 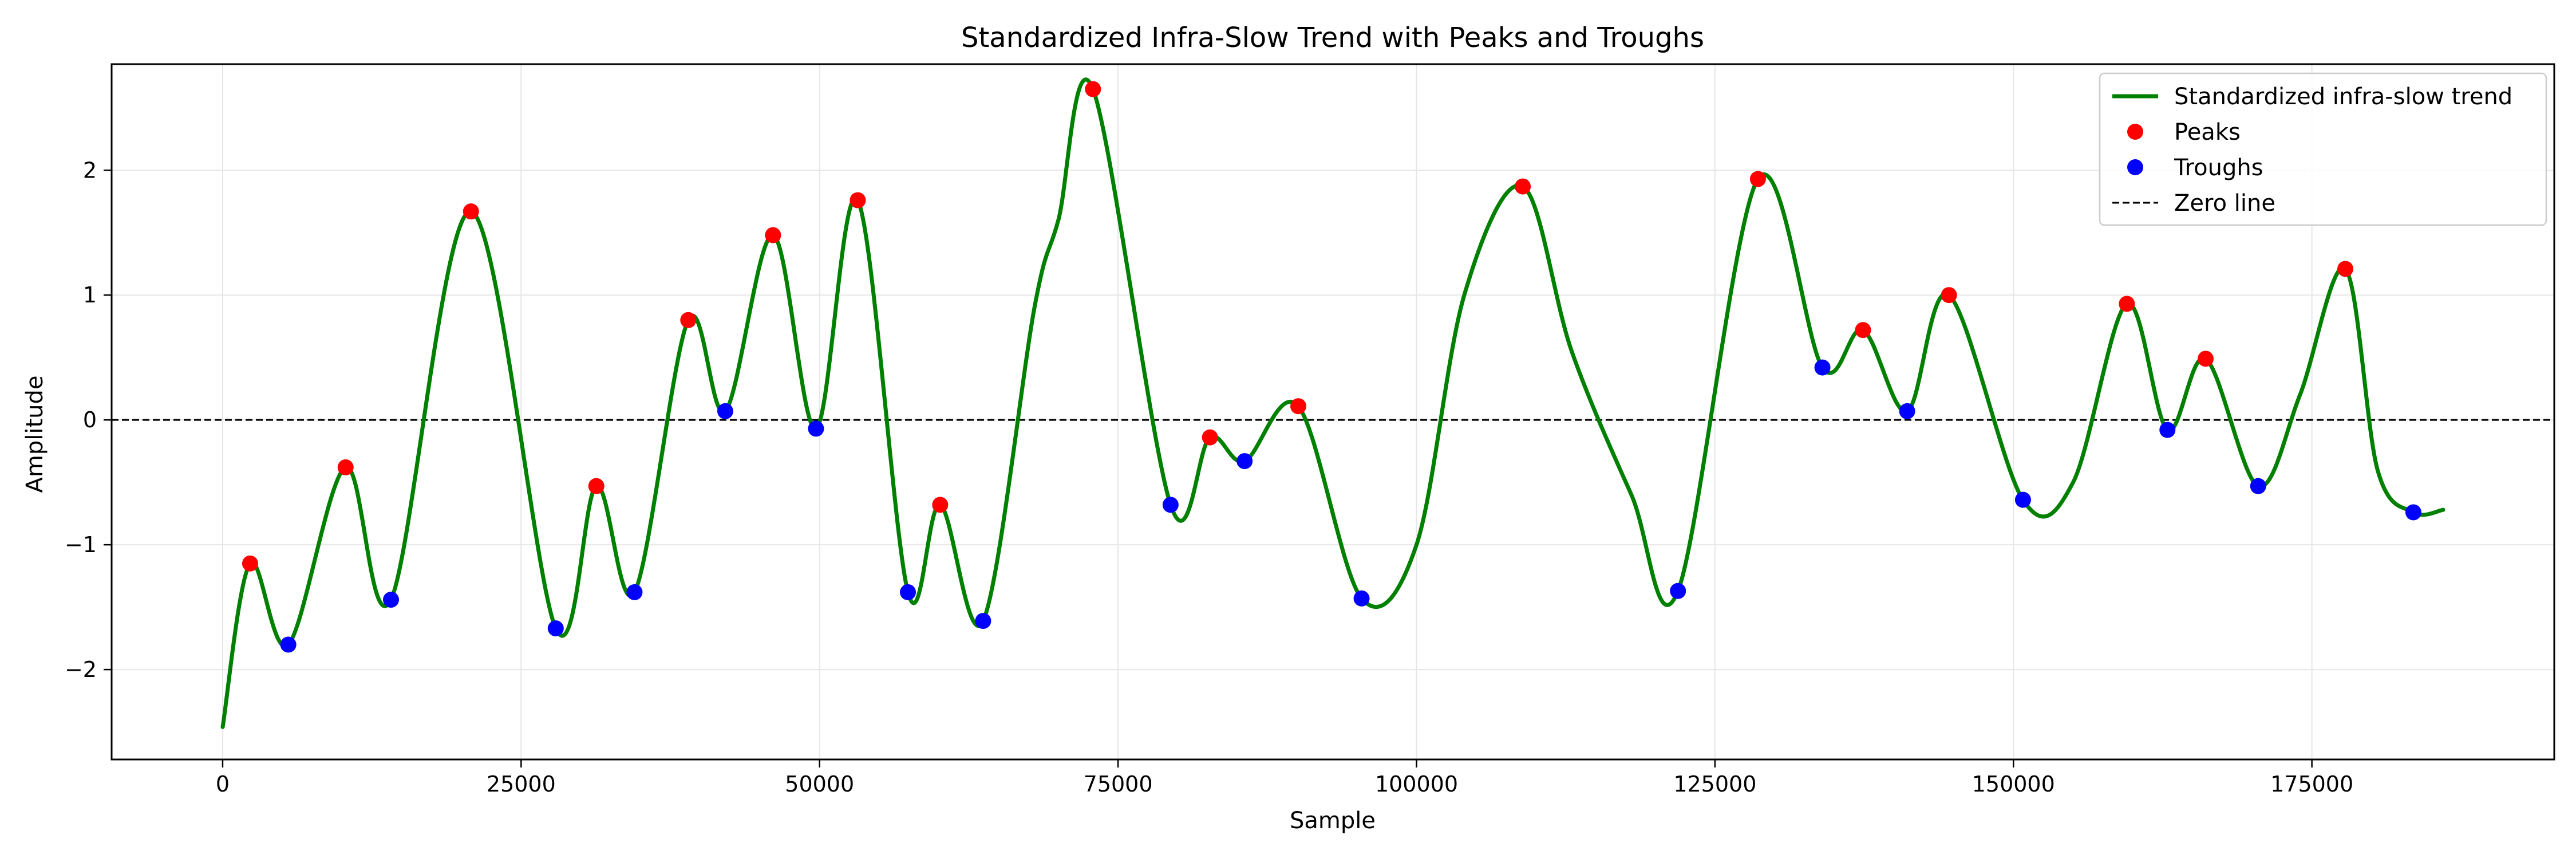 I want to click on x-tick-label: 125000, so click(x=1714, y=785).